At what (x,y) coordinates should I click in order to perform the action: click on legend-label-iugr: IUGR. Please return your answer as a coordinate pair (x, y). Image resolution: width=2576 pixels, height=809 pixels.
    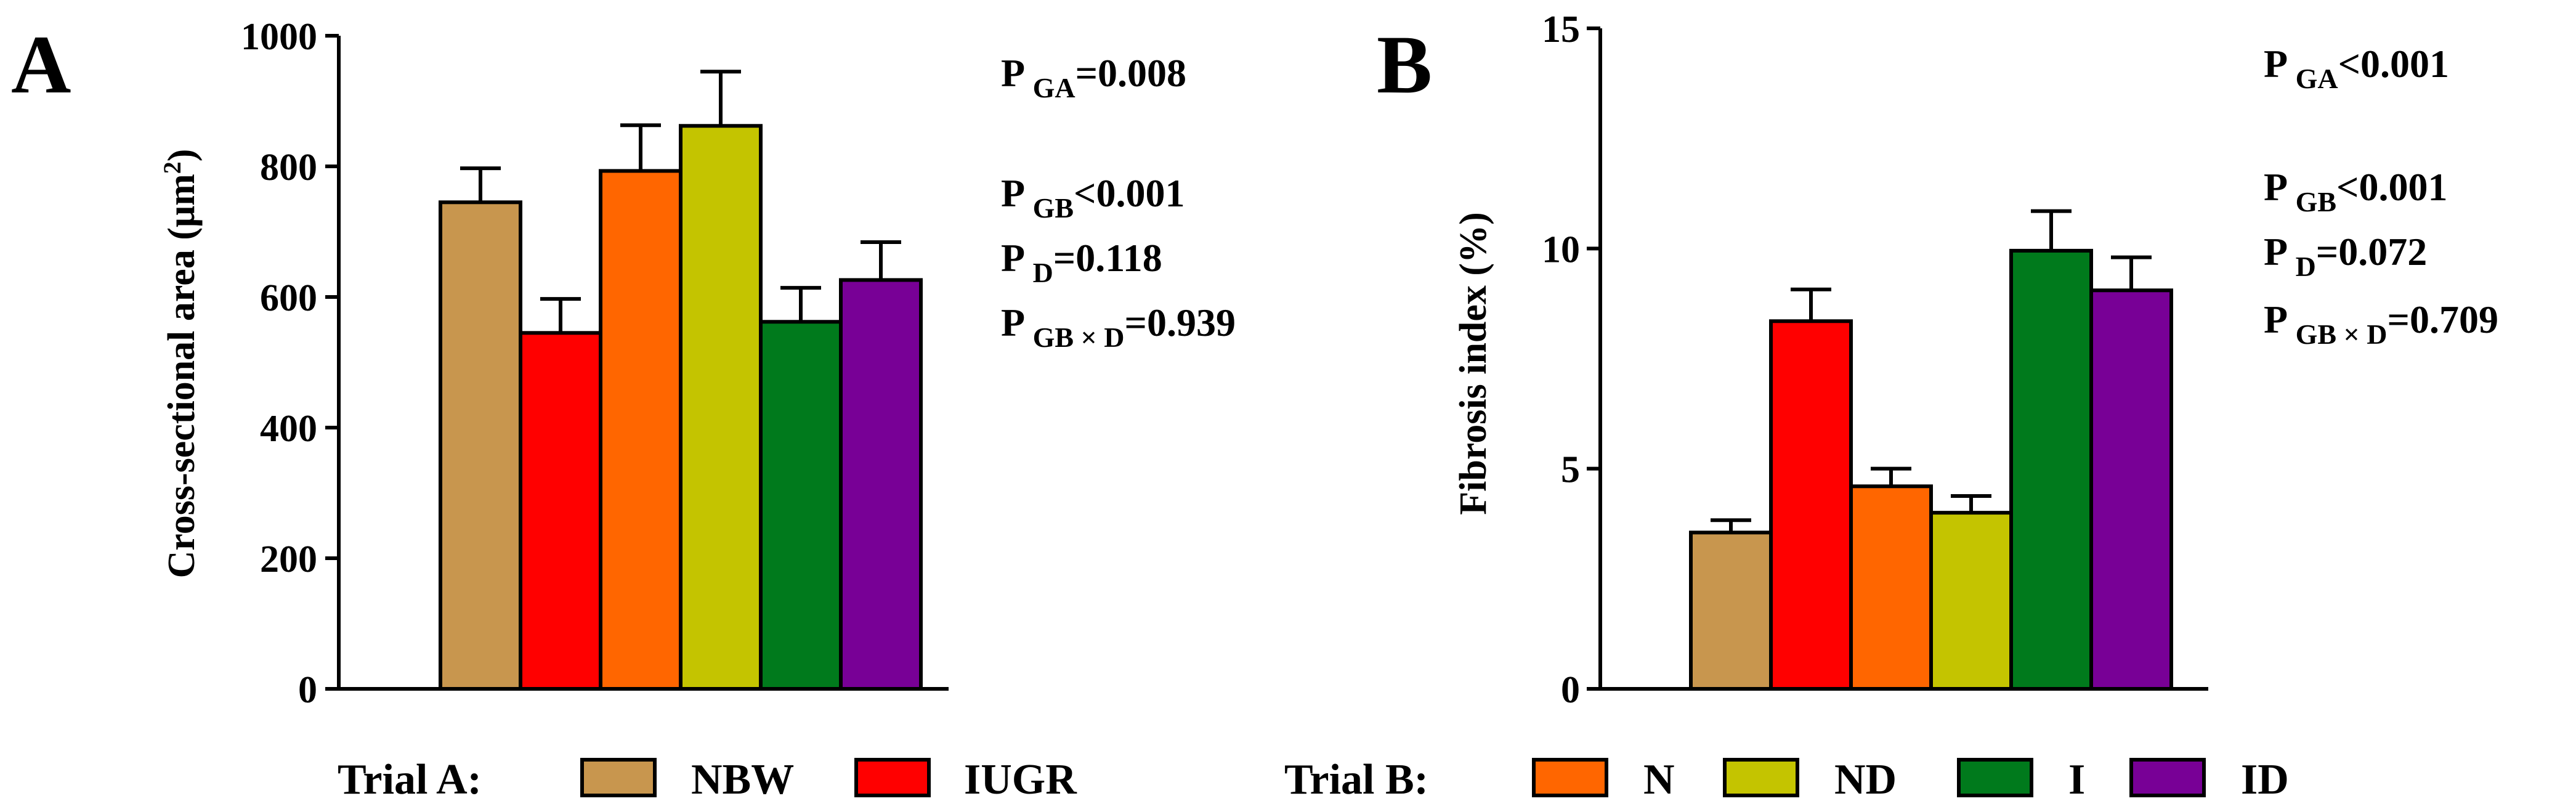
    Looking at the image, I should click on (1020, 779).